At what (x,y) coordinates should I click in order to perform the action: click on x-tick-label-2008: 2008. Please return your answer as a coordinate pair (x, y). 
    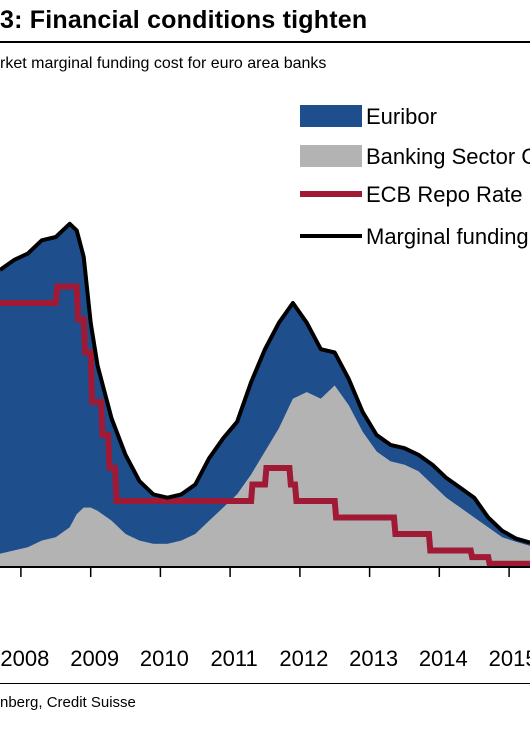
    Looking at the image, I should click on (24, 658).